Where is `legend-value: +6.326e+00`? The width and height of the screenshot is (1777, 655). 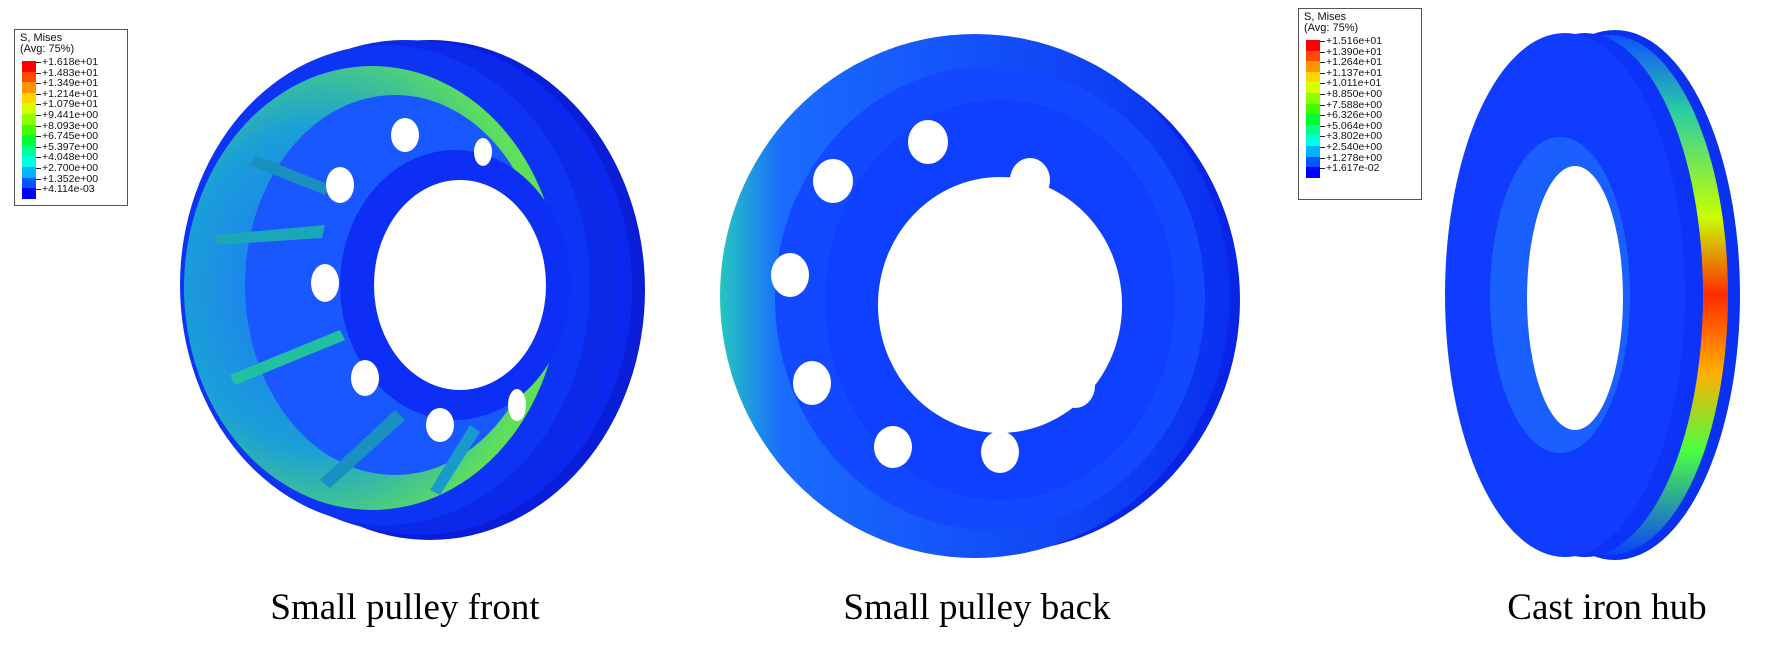 legend-value: +6.326e+00 is located at coordinates (1368, 115).